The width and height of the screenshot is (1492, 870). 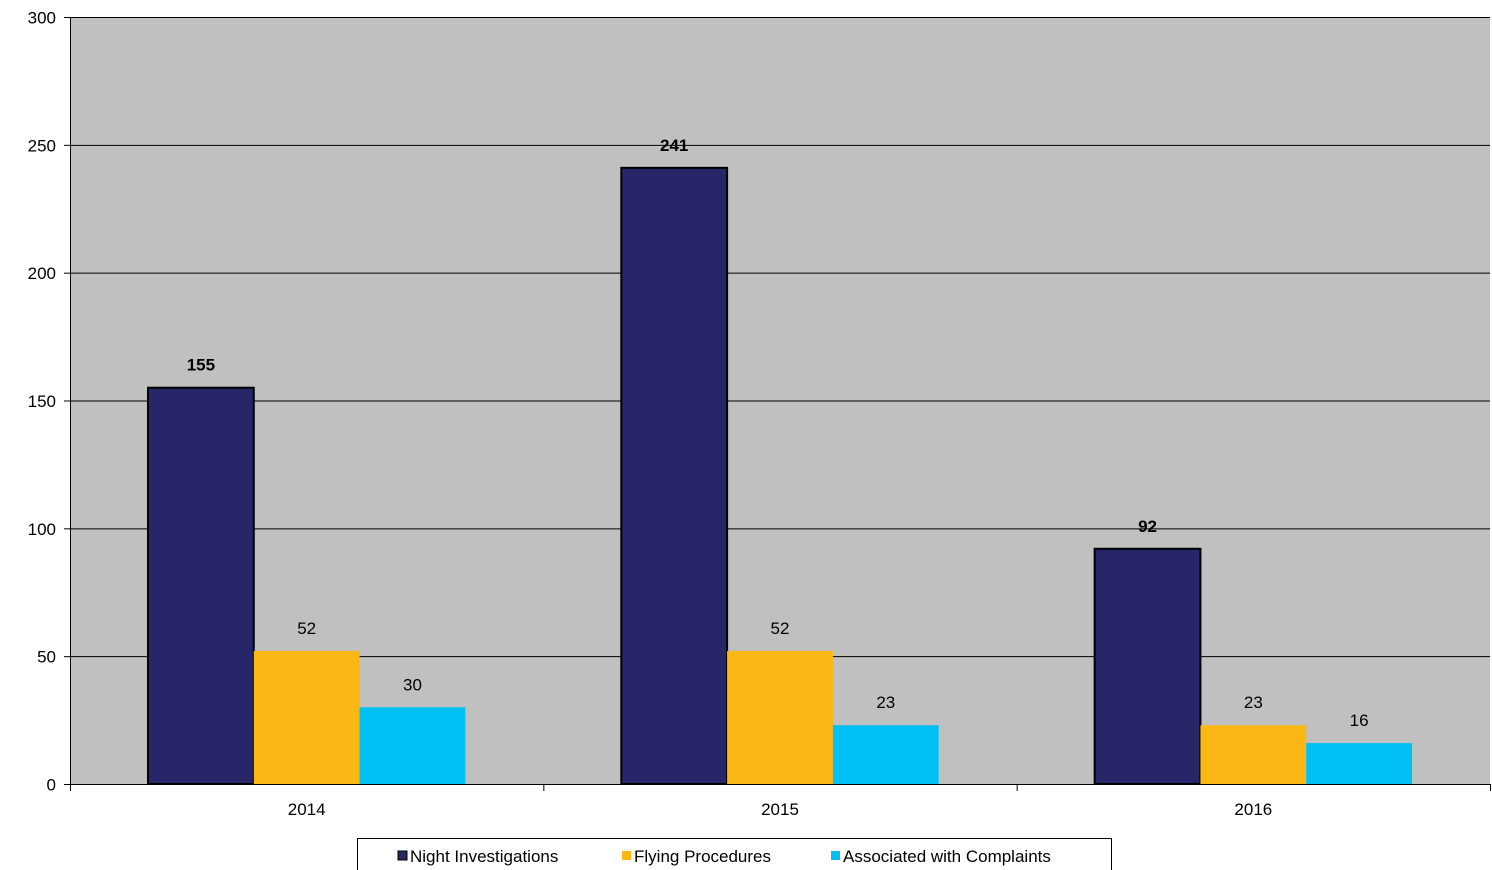 What do you see at coordinates (46, 657) in the screenshot?
I see `y-tick-label-50: 50` at bounding box center [46, 657].